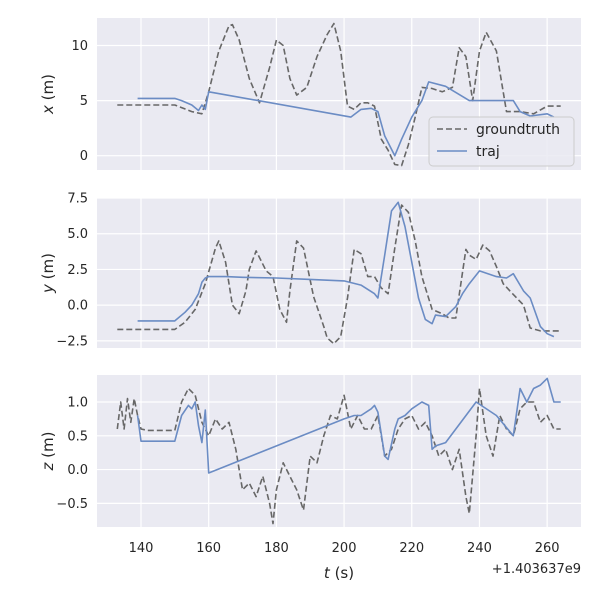  I want to click on x-tick-label: 200, so click(344, 548).